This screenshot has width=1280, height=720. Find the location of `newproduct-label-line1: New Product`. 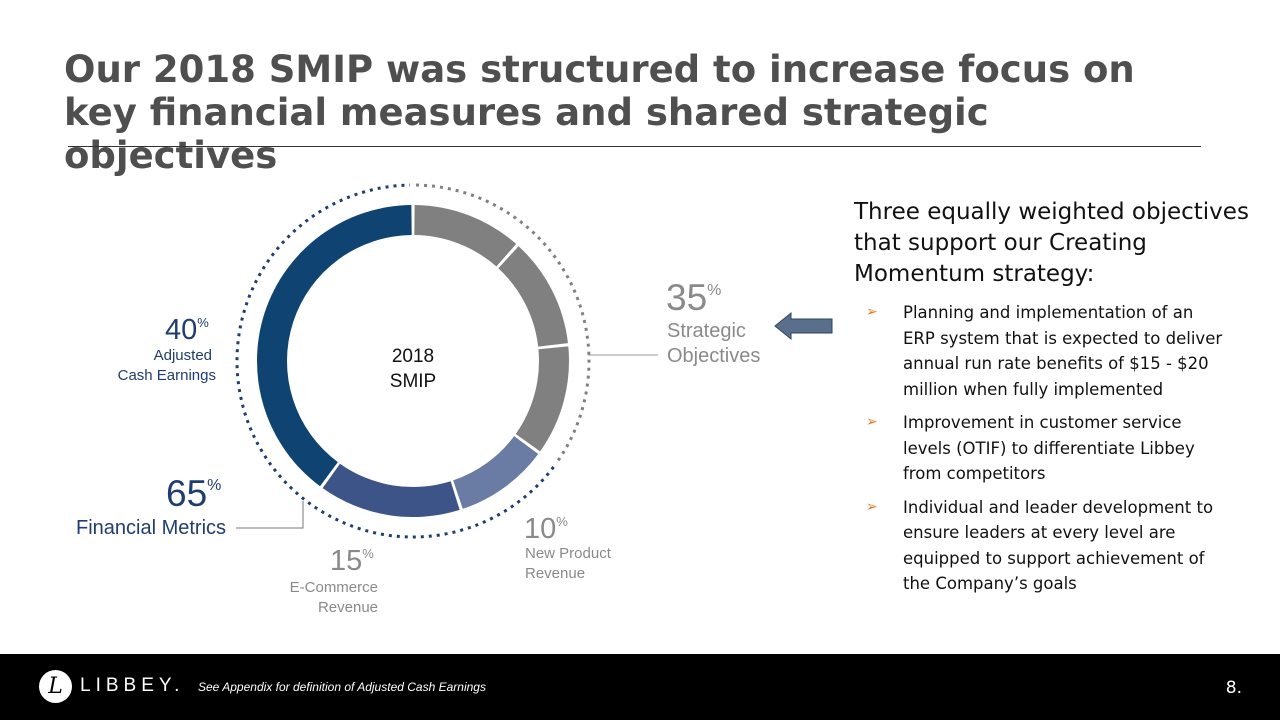

newproduct-label-line1: New Product is located at coordinates (568, 553).